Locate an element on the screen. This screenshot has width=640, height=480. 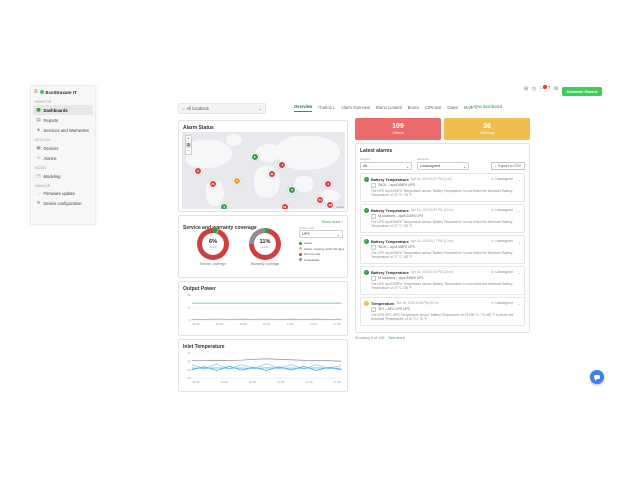
legend-item-label: Active is located at coordinates (308, 243).